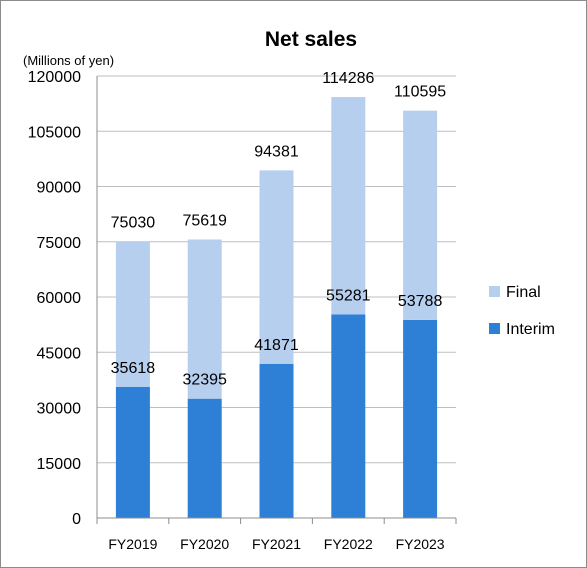 The height and width of the screenshot is (568, 587). Describe the element at coordinates (59, 353) in the screenshot. I see `y-tick-label: 45000` at that location.